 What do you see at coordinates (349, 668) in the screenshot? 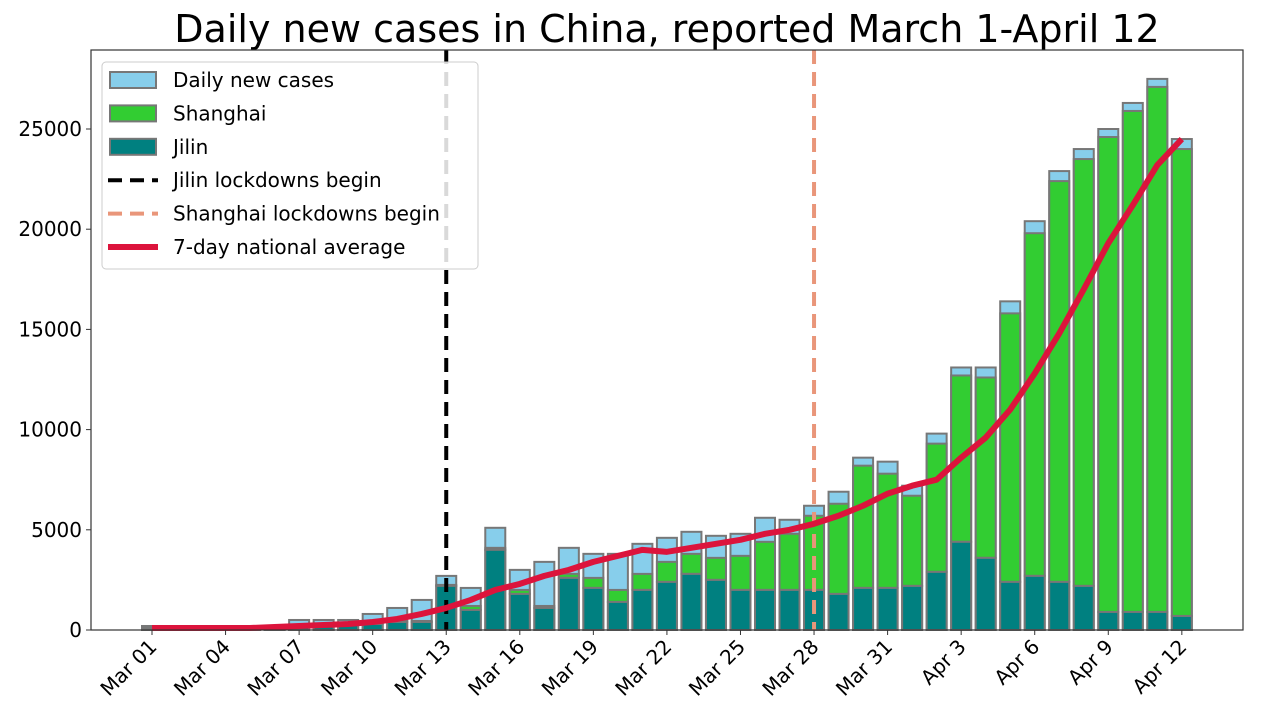
I see `x-tick-label: Mar 10` at bounding box center [349, 668].